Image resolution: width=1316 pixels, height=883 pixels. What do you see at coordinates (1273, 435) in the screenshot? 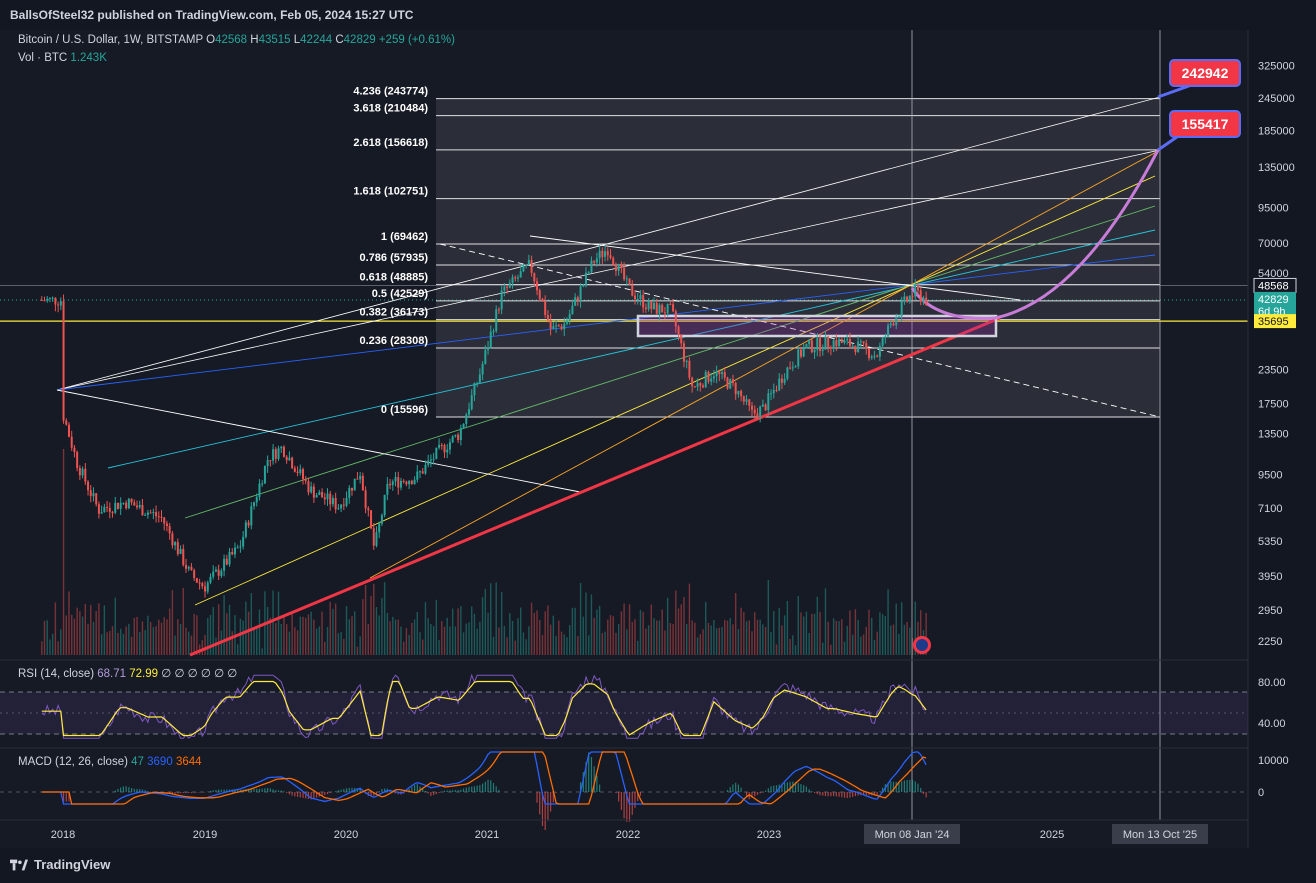
I see `y-tick-13500: 13500` at bounding box center [1273, 435].